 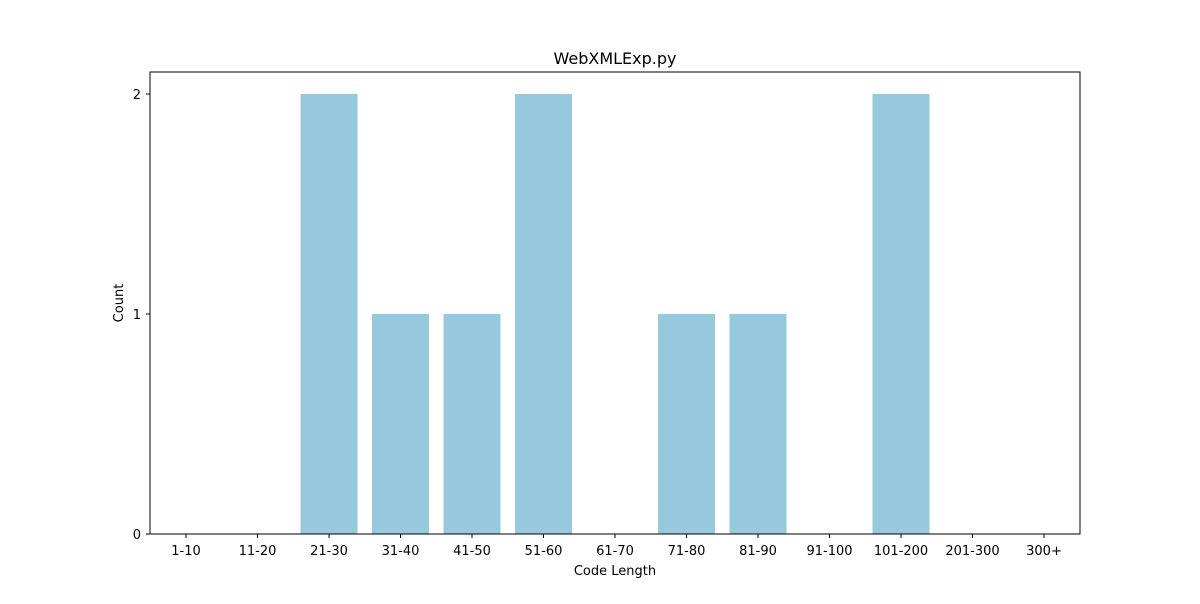 I want to click on x-tick-label: 201-300, so click(x=972, y=551).